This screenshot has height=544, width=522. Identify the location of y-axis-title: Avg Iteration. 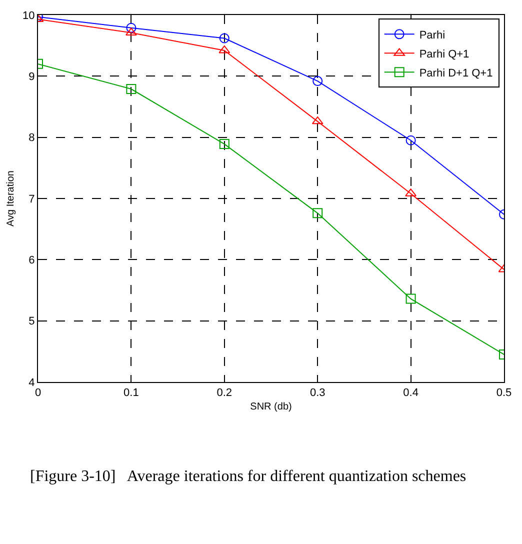
(11, 198).